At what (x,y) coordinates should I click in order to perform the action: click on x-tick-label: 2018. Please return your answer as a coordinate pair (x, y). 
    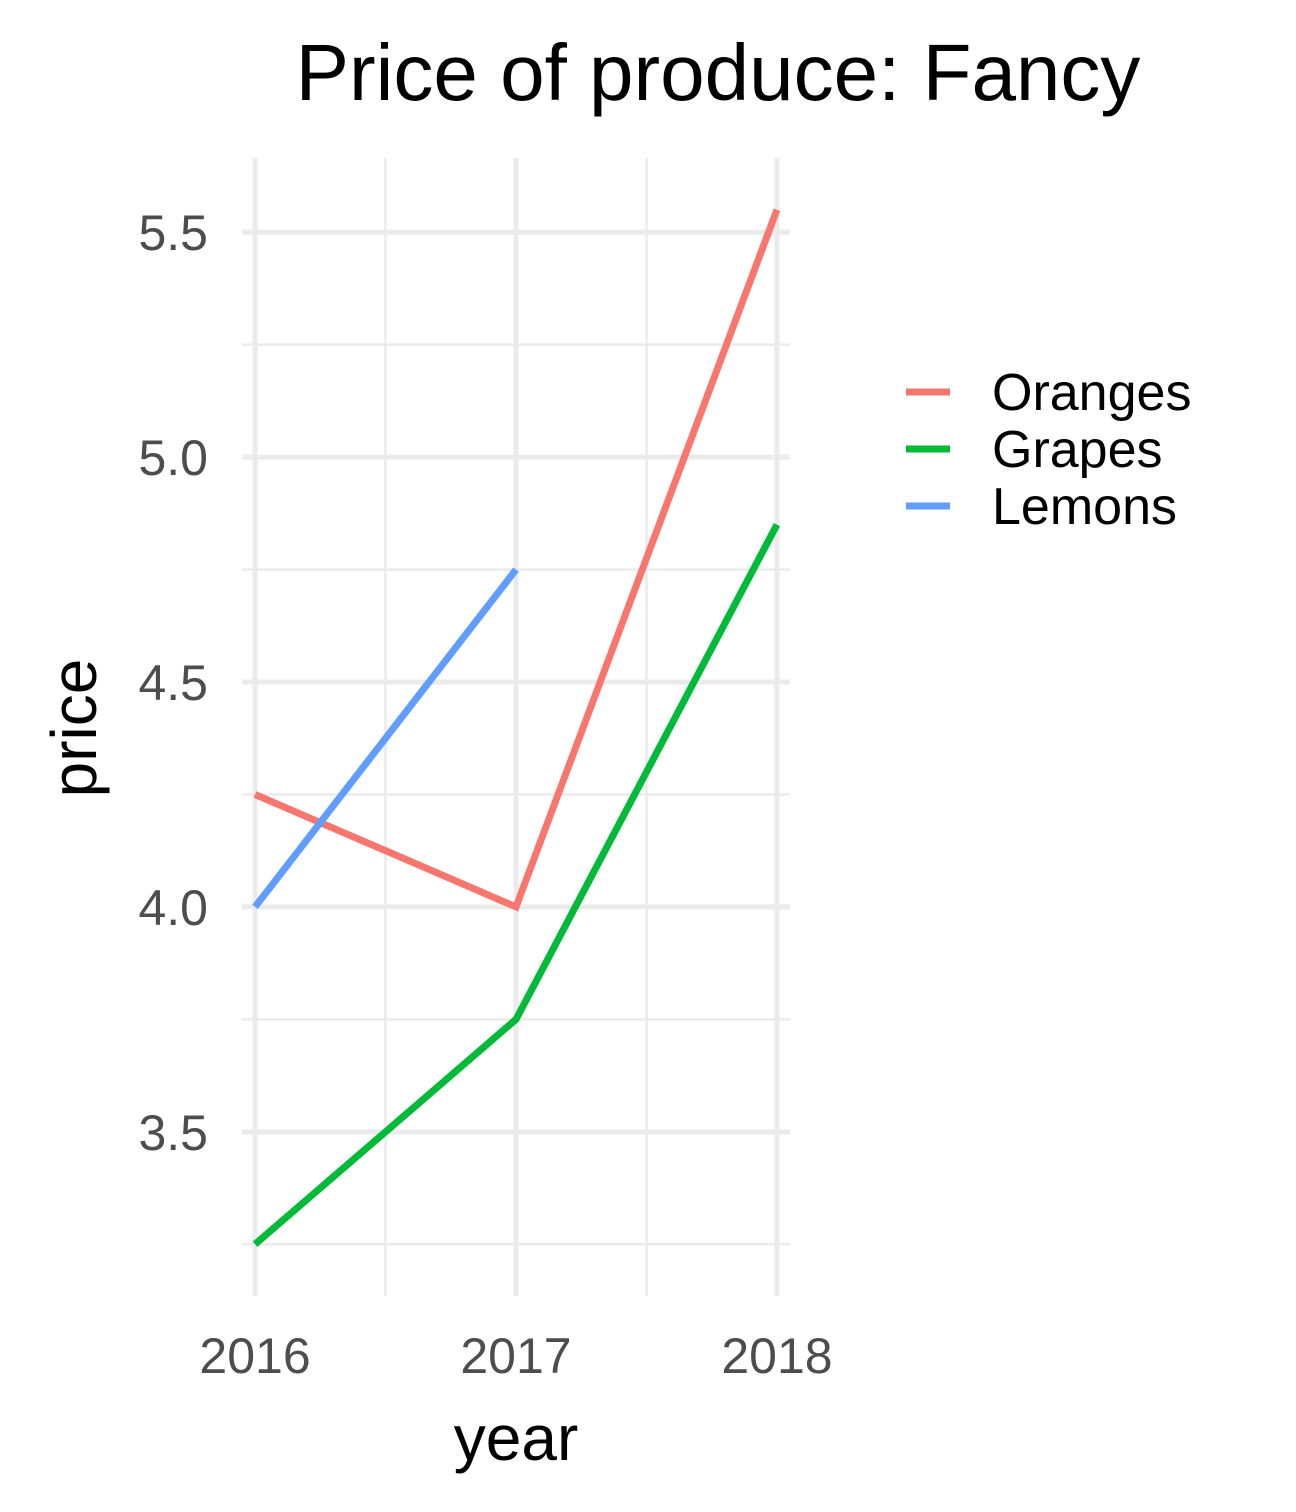
    Looking at the image, I should click on (776, 1356).